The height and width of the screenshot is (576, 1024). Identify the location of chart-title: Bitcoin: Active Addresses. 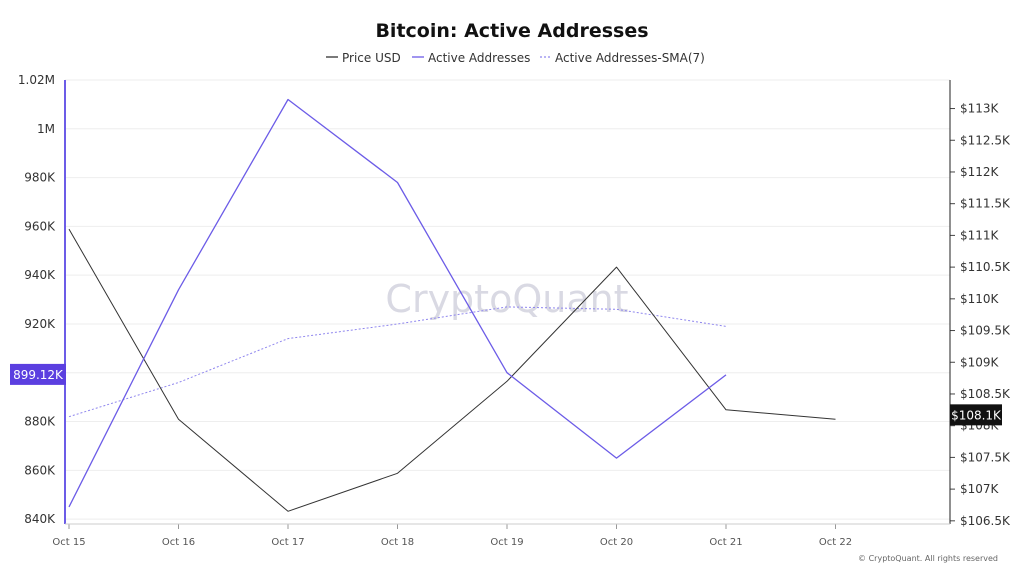
(511, 31).